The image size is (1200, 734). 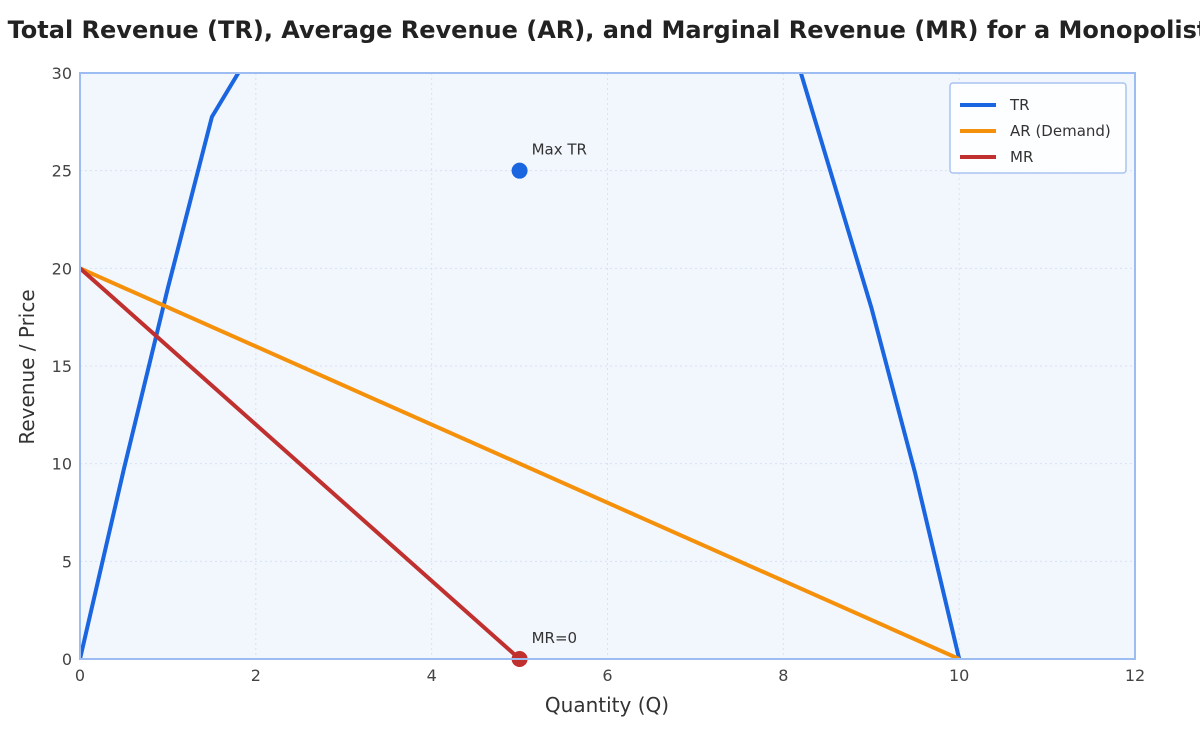 I want to click on point-label-max-tr: Max TR, so click(x=559, y=150).